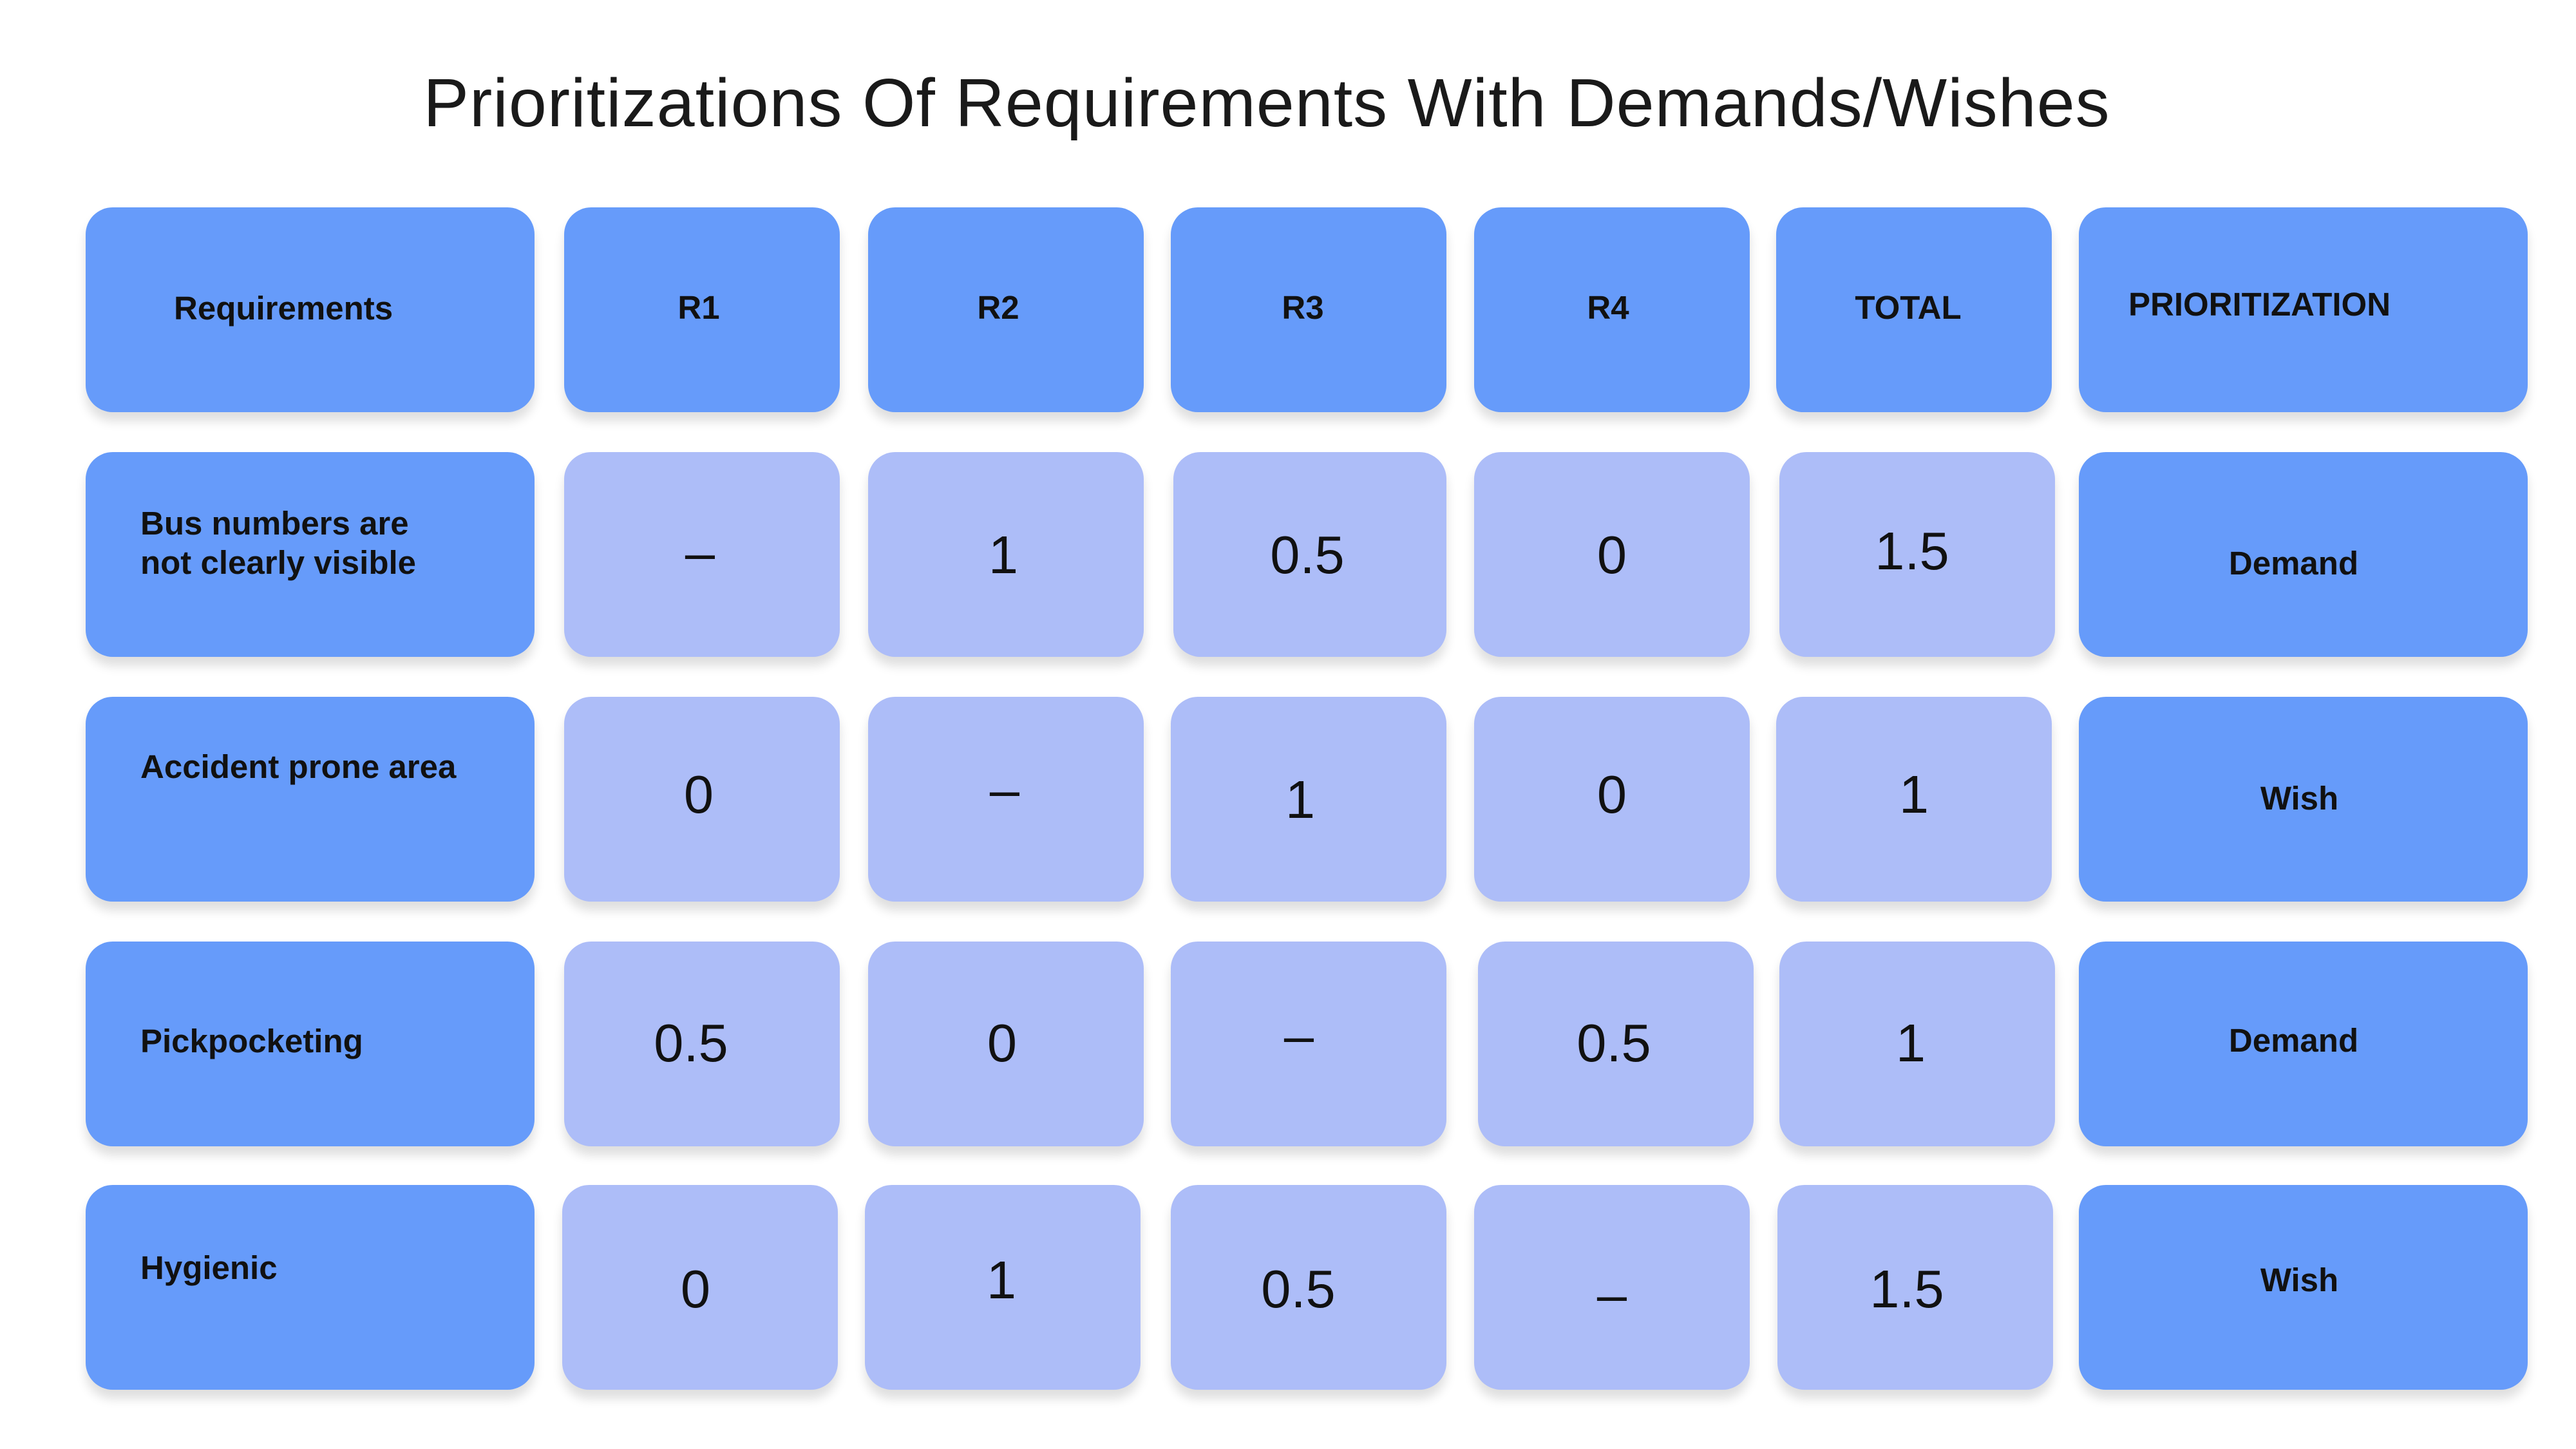 The image size is (2576, 1449). What do you see at coordinates (251, 1041) in the screenshot?
I see `requirement-label: Pickpocketing` at bounding box center [251, 1041].